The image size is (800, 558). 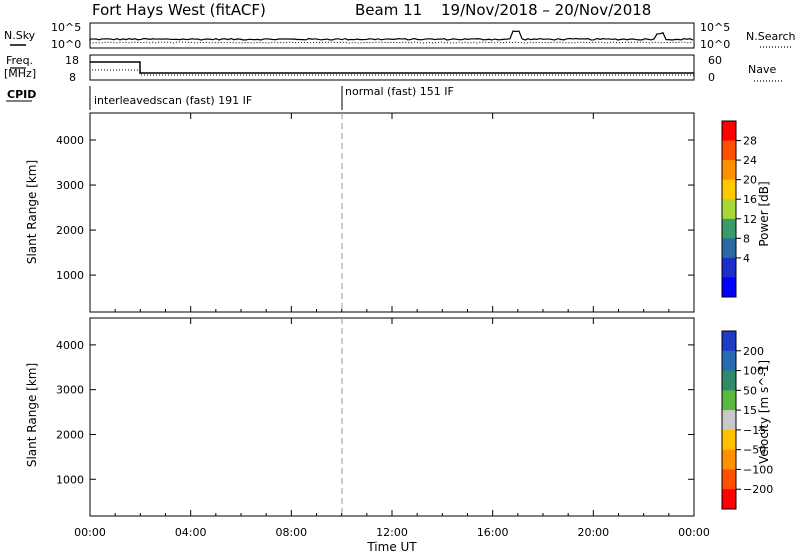 What do you see at coordinates (388, 10) in the screenshot?
I see `beam-title: Beam 11` at bounding box center [388, 10].